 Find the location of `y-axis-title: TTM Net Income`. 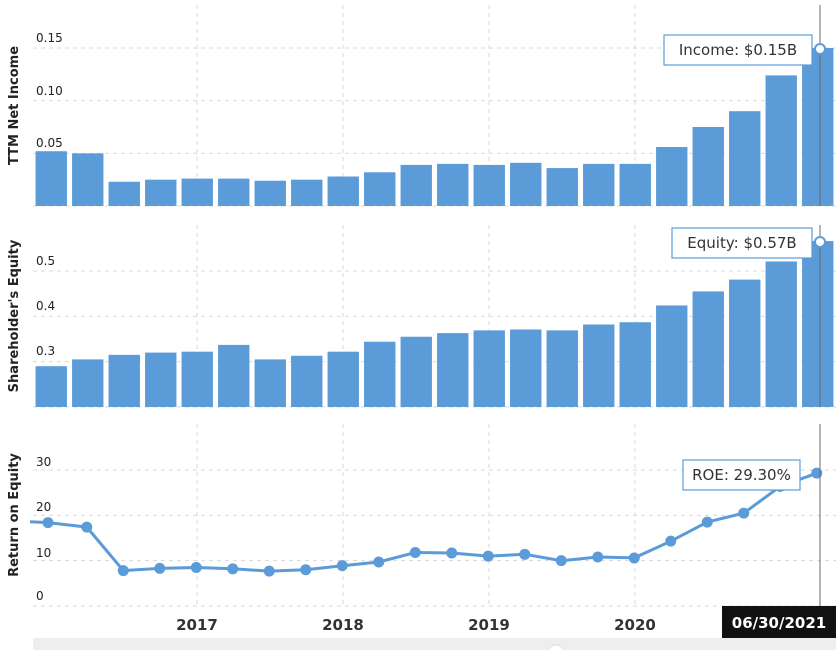

y-axis-title: TTM Net Income is located at coordinates (14, 105).